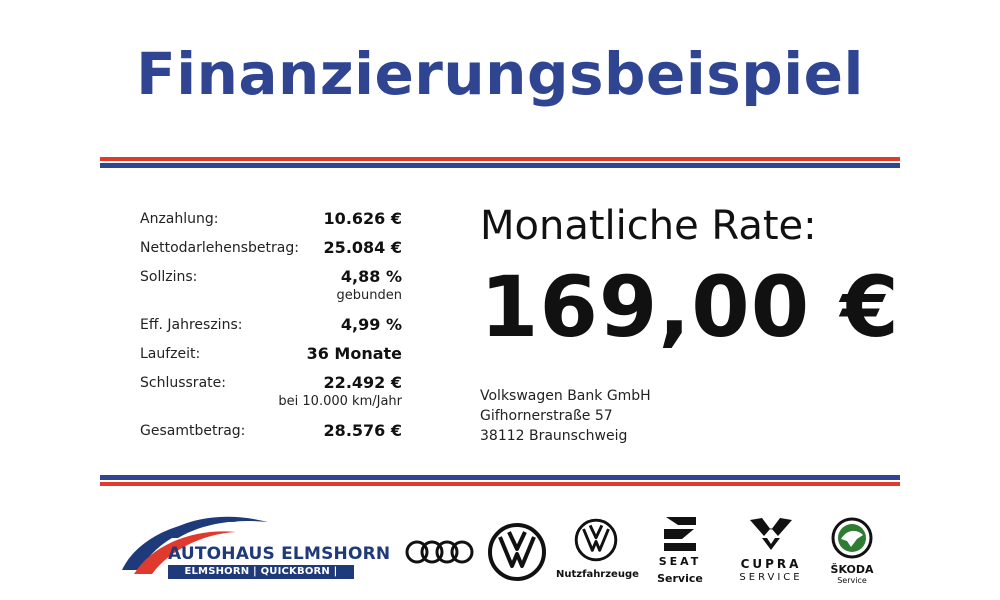 Image resolution: width=1000 pixels, height=600 pixels. Describe the element at coordinates (193, 431) in the screenshot. I see `fact-label: Gesamtbetrag:` at that location.